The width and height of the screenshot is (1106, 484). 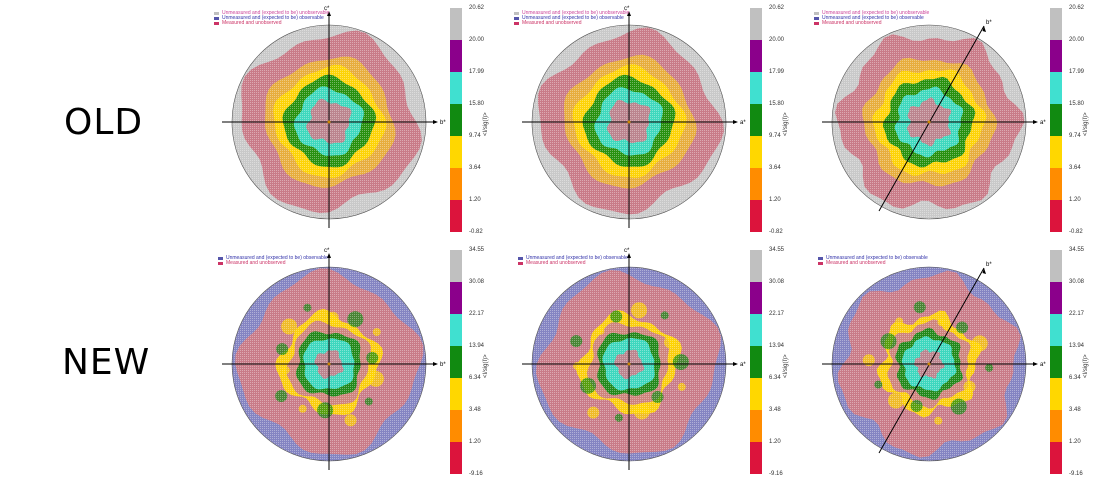 I want to click on colorbar-tick-label: 30.08, so click(x=1077, y=282).